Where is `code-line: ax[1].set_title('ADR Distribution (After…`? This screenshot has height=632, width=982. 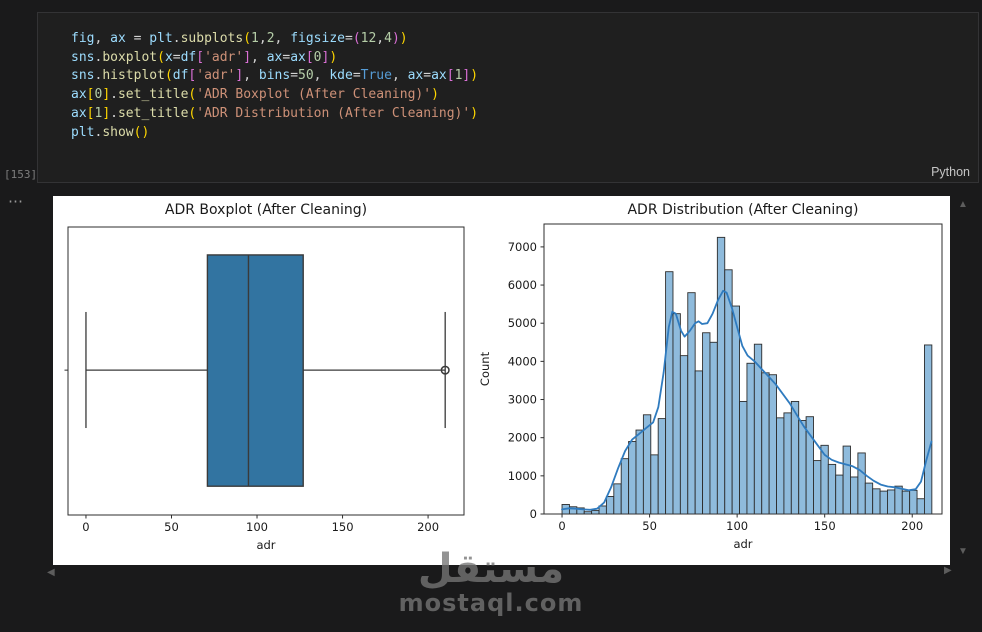 code-line: ax[1].set_title('ADR Distribution (After… is located at coordinates (275, 113).